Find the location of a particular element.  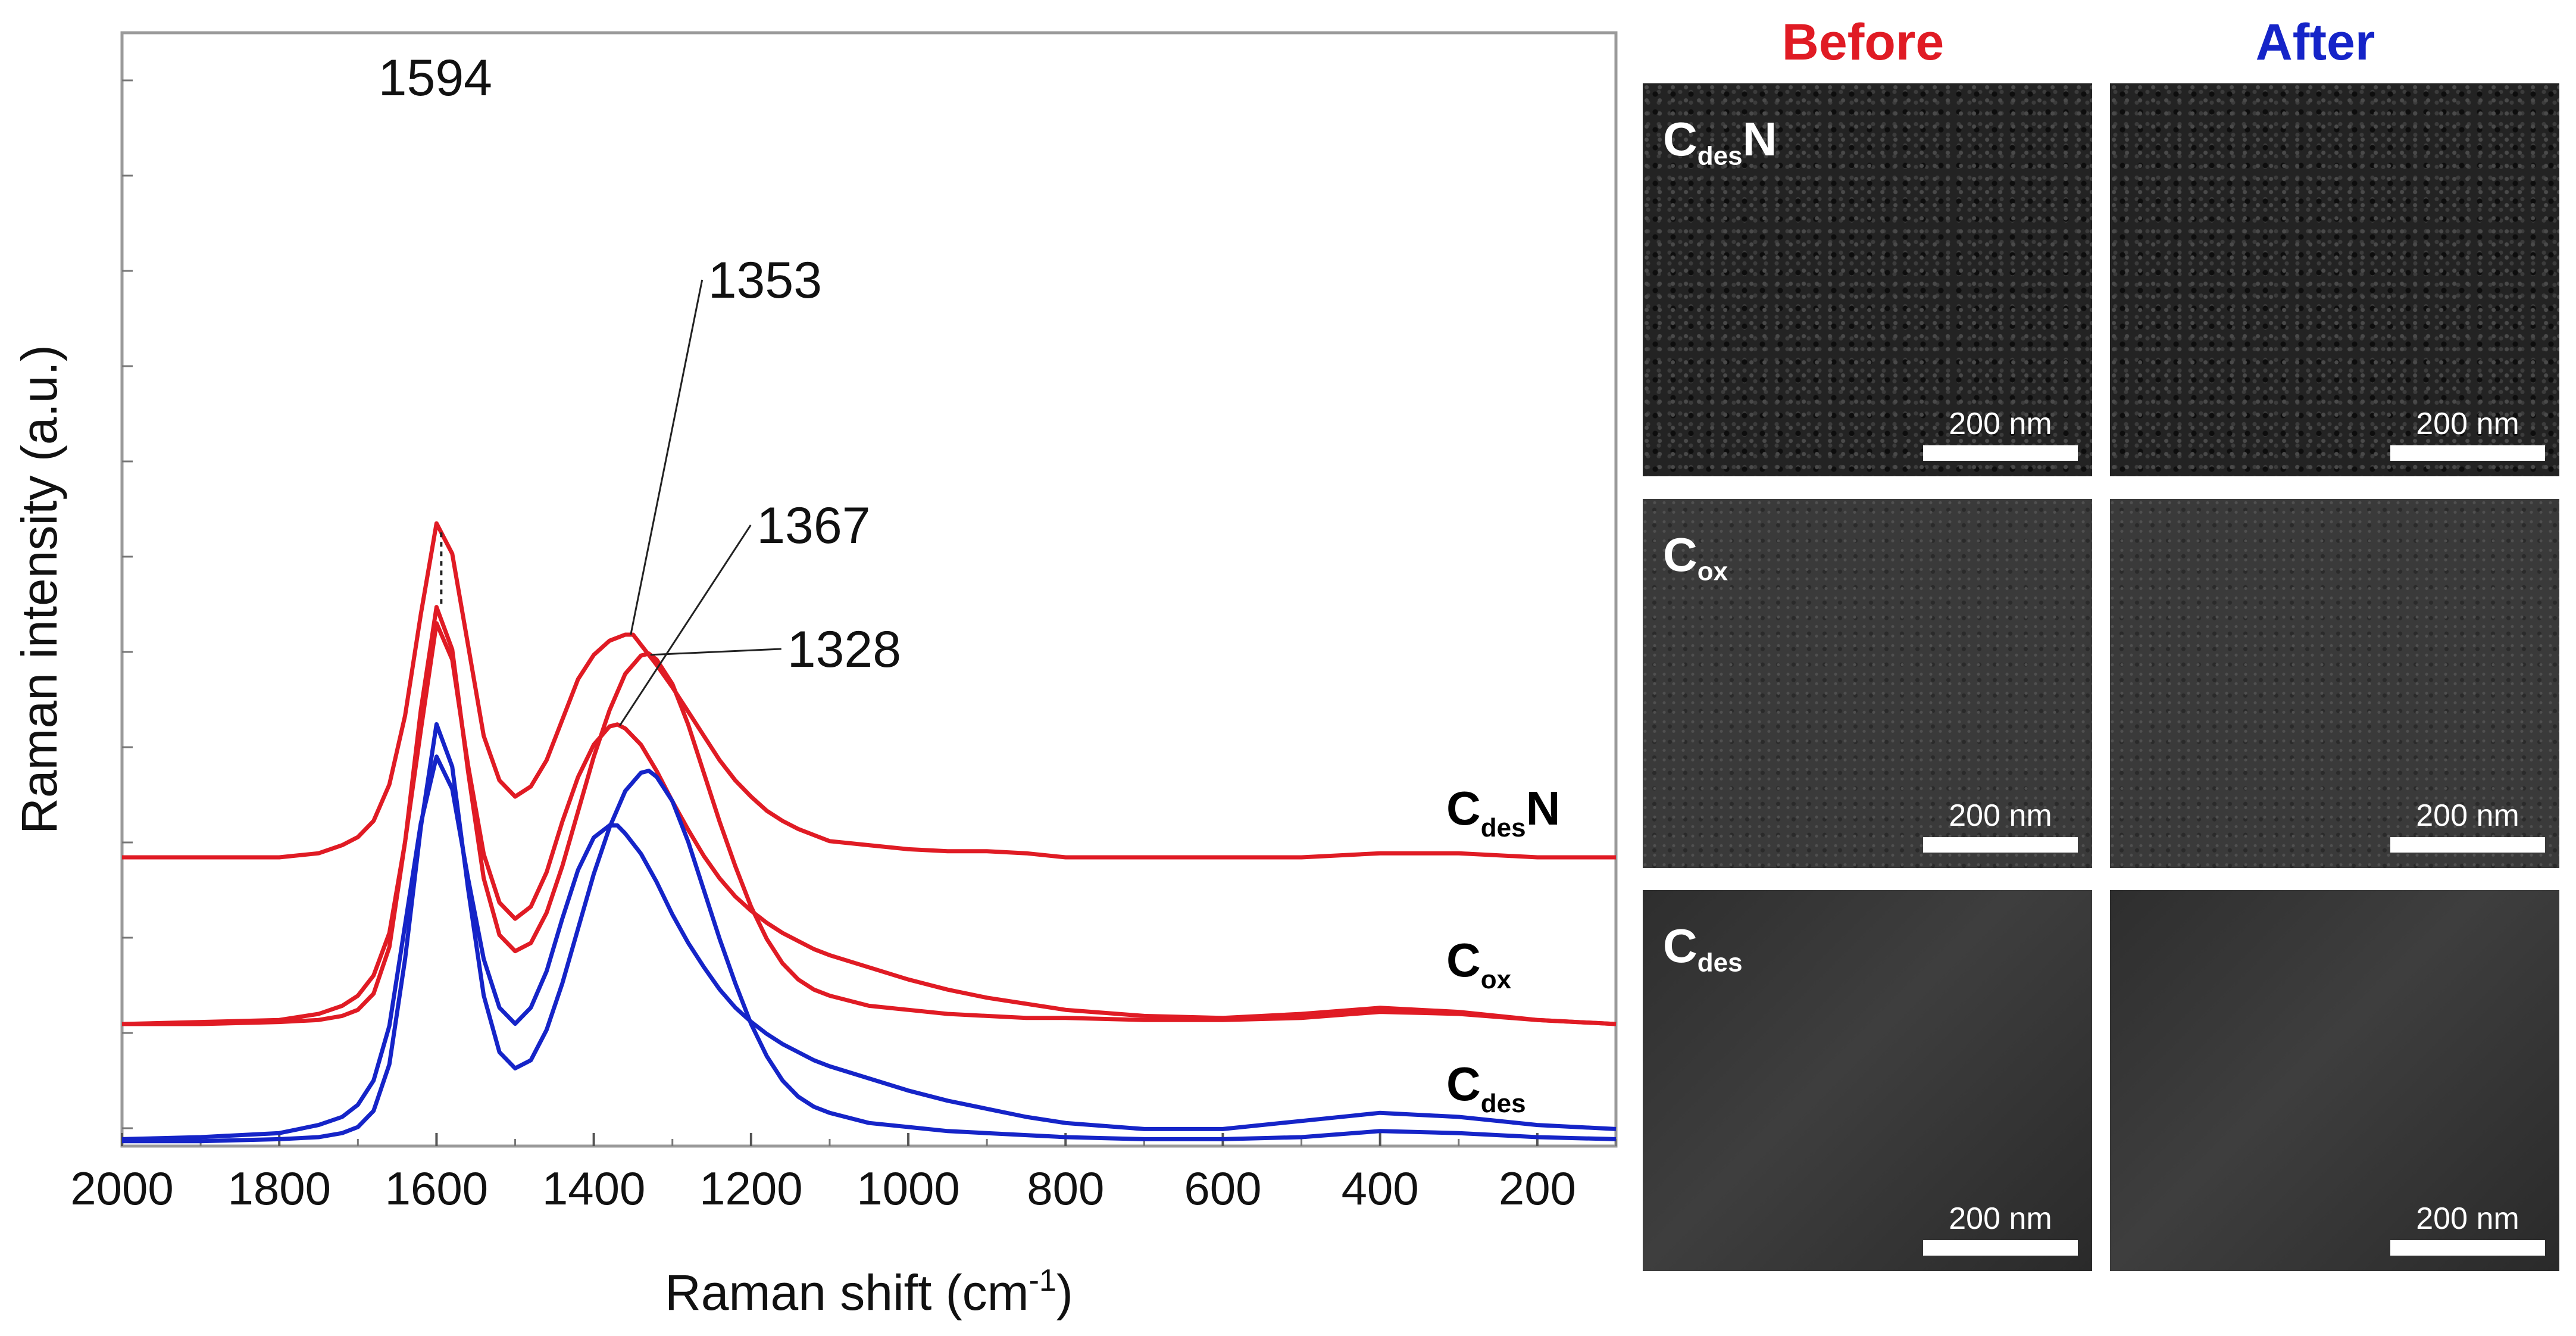

curve-label: Cox is located at coordinates (1479, 964).